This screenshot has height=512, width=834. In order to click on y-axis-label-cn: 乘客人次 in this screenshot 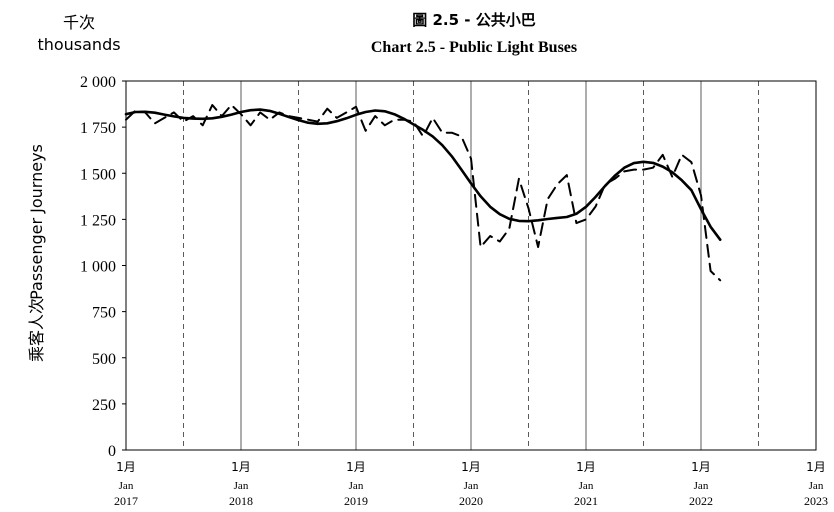, I will do `click(36, 330)`.